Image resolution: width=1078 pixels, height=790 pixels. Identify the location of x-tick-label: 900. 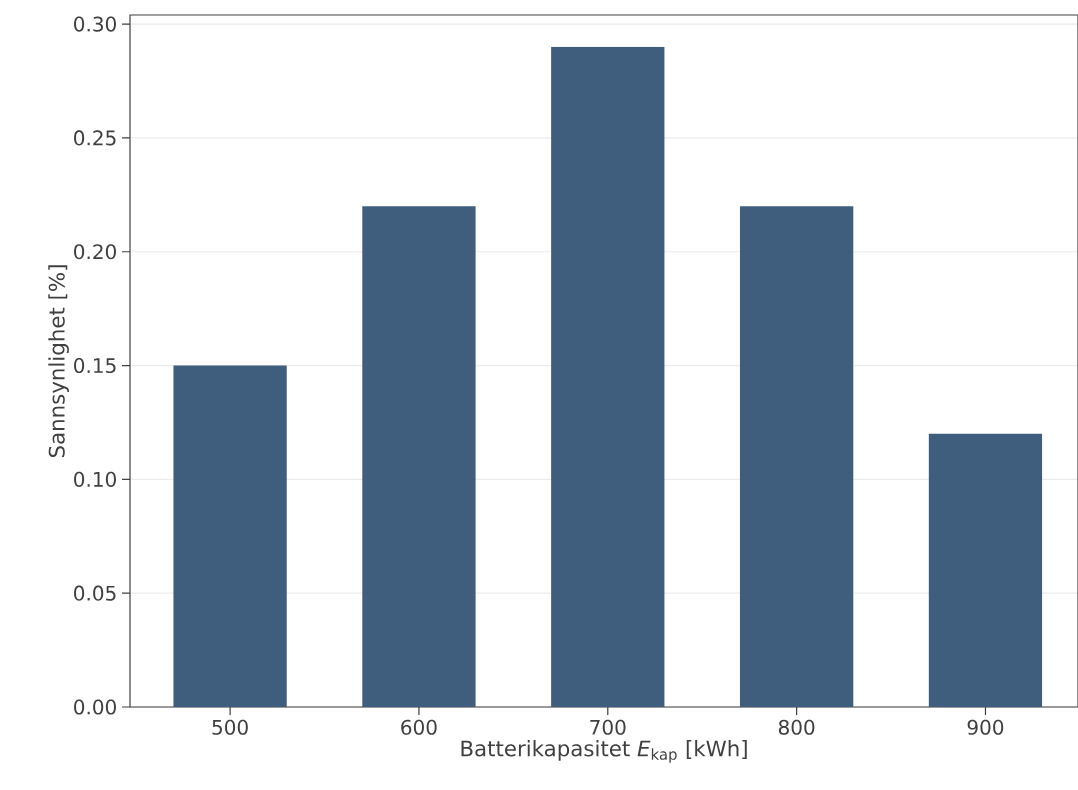
(985, 727).